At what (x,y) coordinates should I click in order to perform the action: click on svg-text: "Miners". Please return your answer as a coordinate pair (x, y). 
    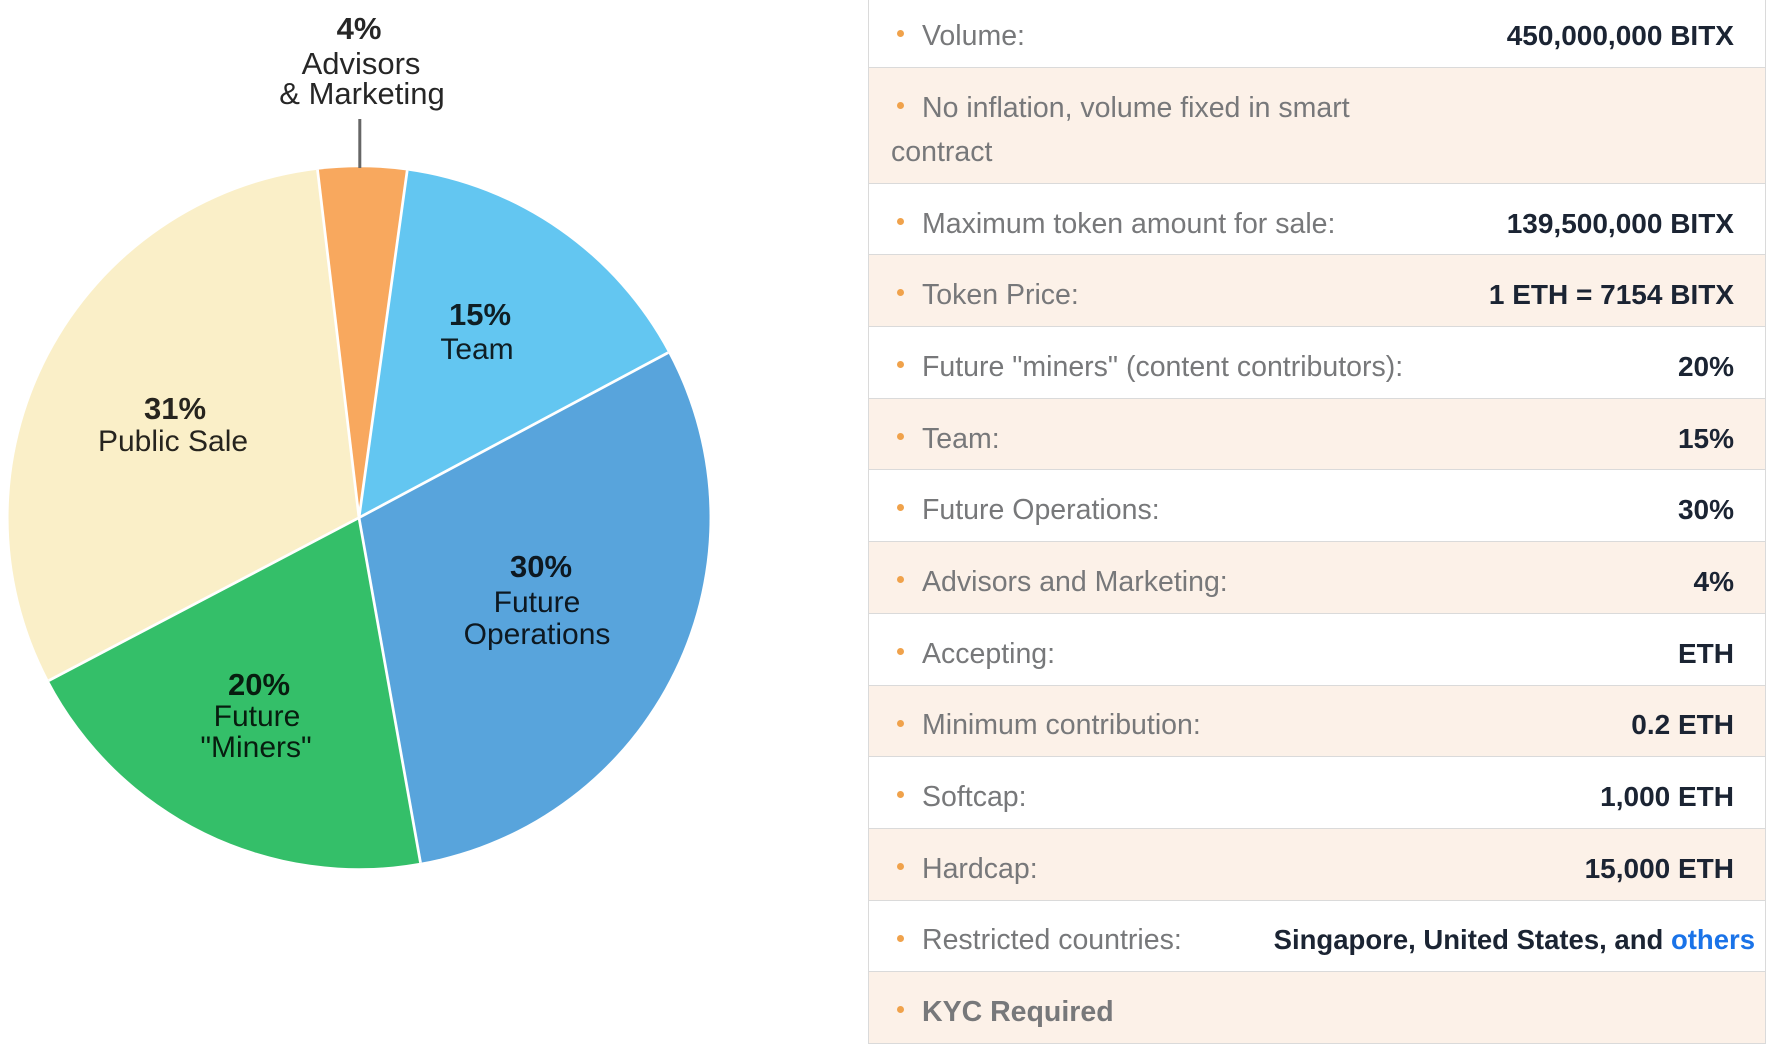
    Looking at the image, I should click on (255, 747).